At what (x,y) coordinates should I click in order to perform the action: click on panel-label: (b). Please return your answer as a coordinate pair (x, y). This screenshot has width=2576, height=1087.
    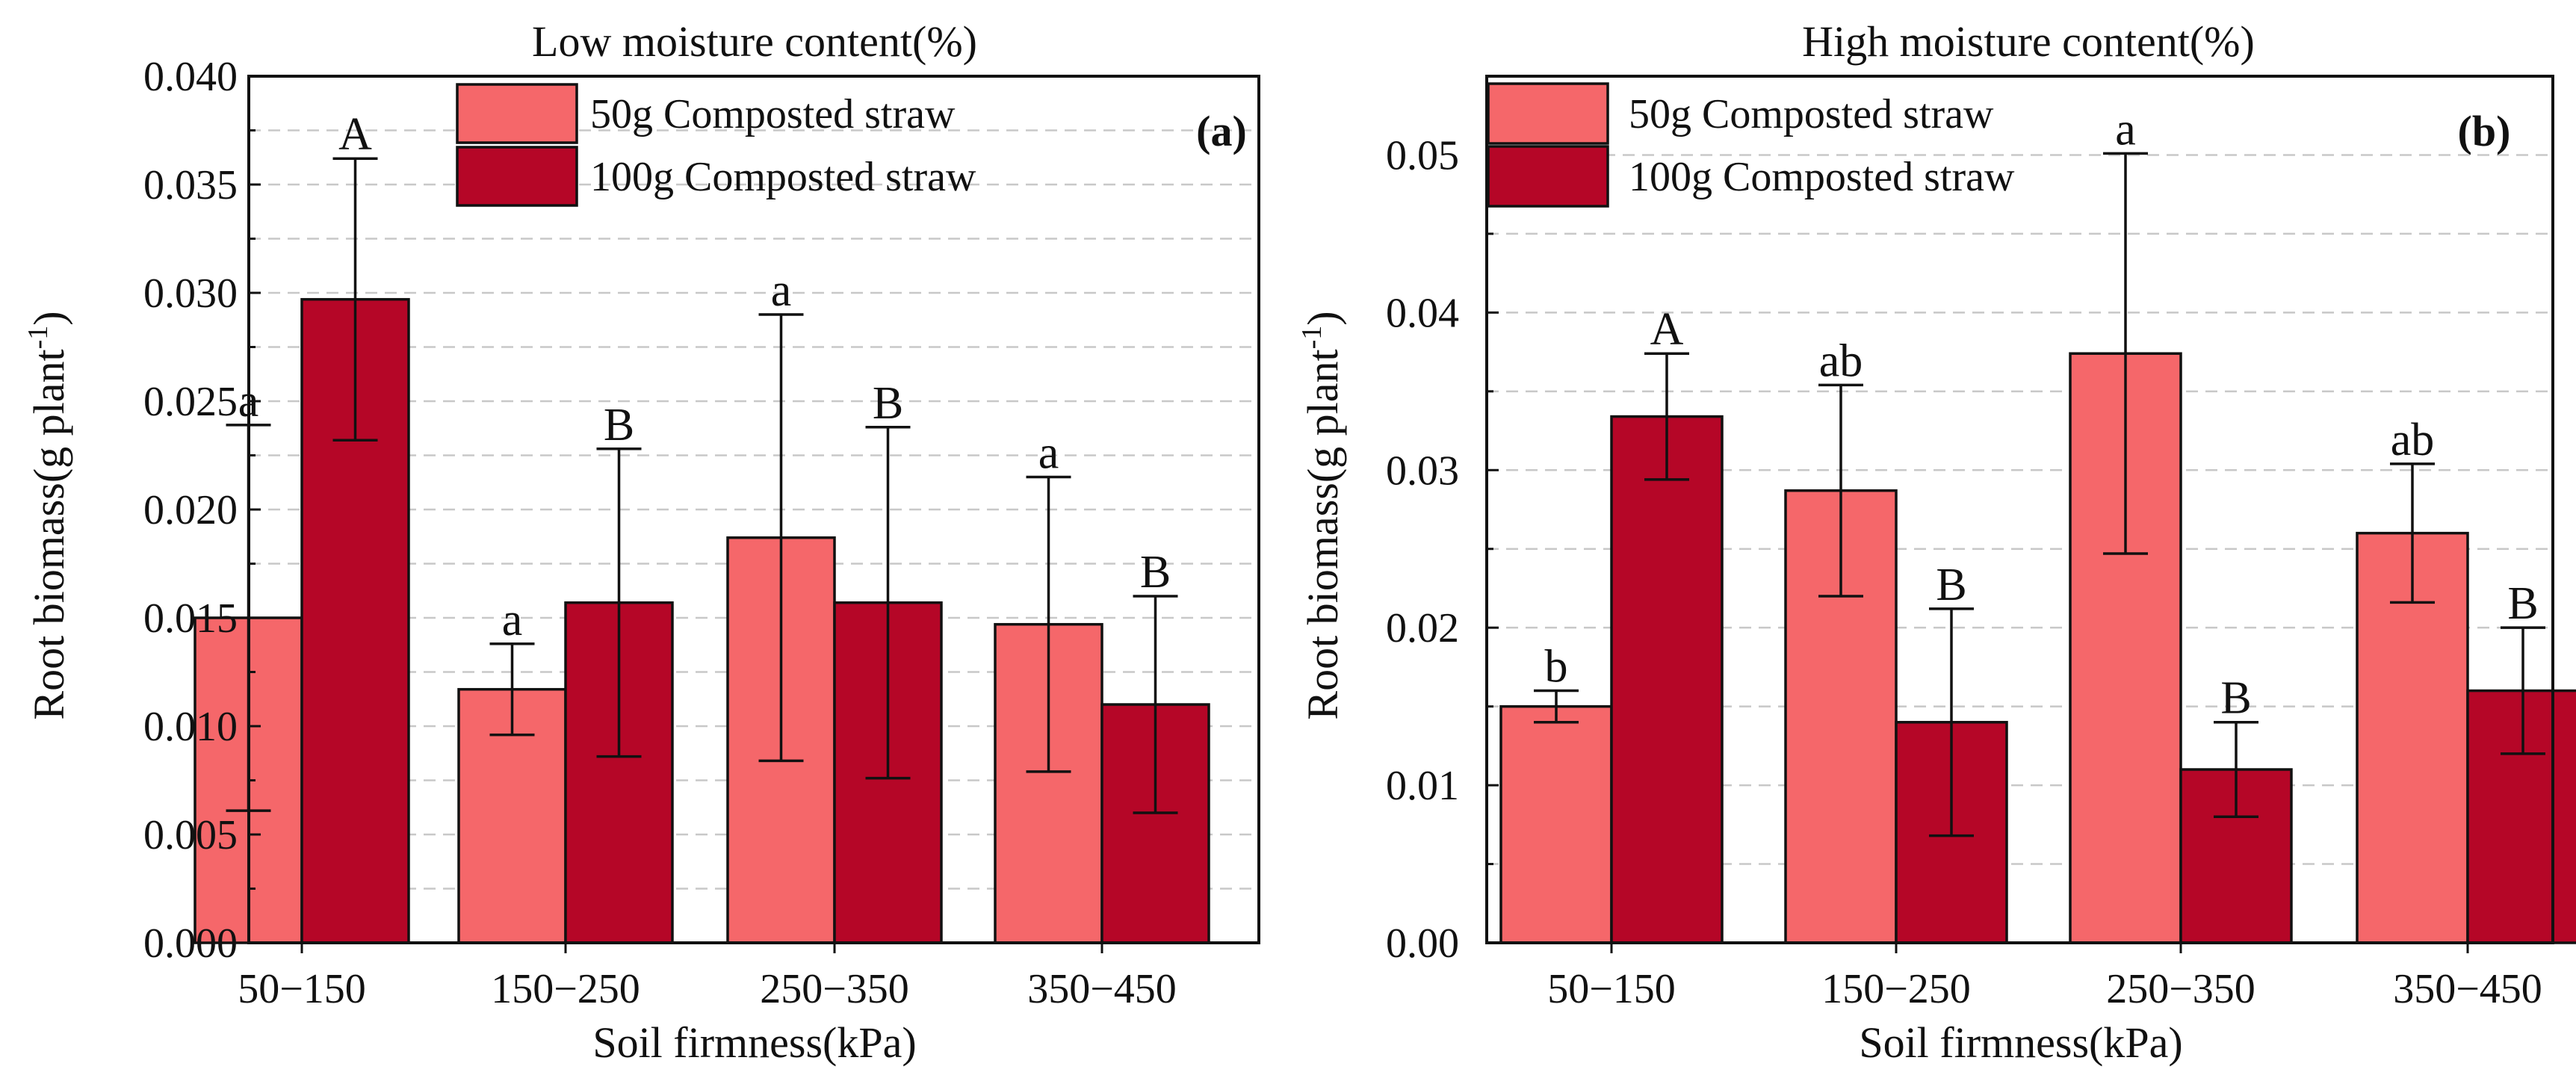
    Looking at the image, I should click on (2484, 131).